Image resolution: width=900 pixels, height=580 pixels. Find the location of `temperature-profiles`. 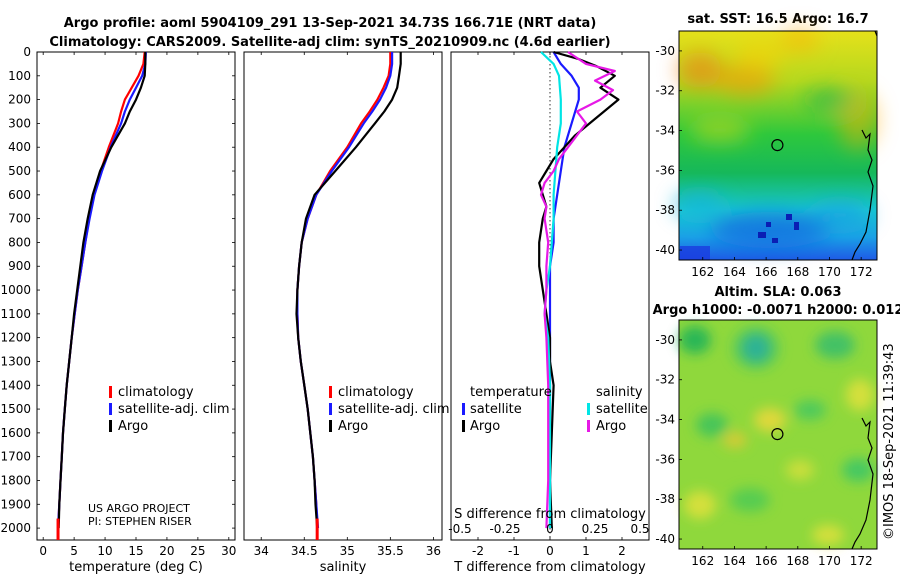

temperature-profiles is located at coordinates (101, 295).